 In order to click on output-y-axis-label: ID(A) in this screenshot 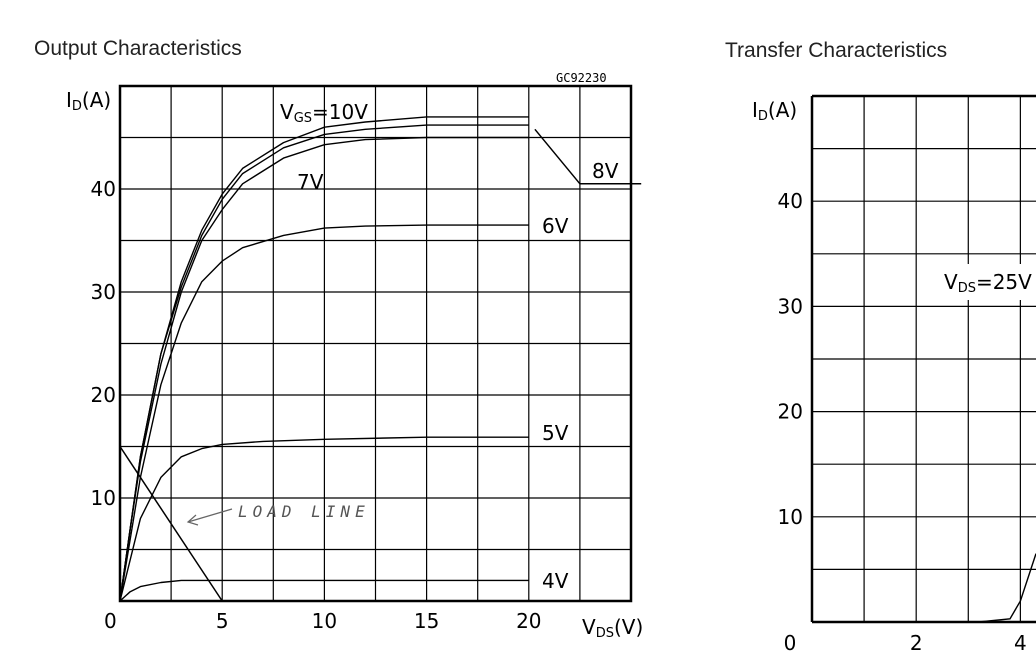, I will do `click(88, 101)`.